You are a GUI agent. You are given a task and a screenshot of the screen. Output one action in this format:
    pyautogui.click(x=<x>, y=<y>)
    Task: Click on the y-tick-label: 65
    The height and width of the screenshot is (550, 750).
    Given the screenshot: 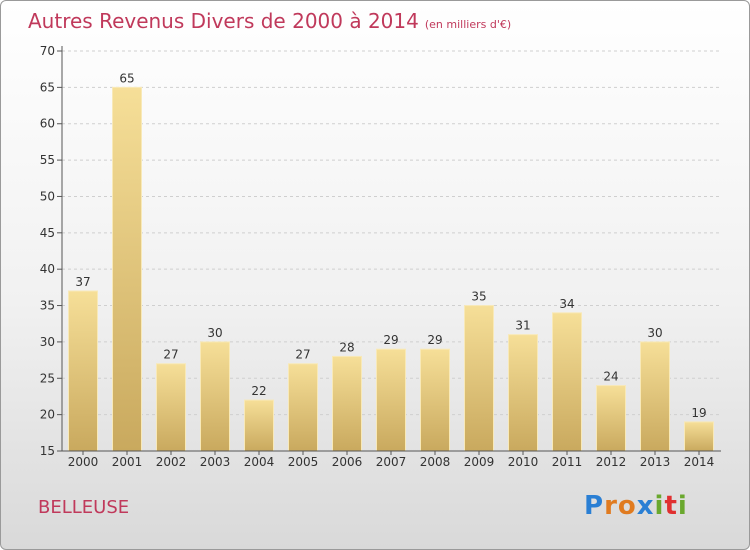 What is the action you would take?
    pyautogui.click(x=47, y=87)
    